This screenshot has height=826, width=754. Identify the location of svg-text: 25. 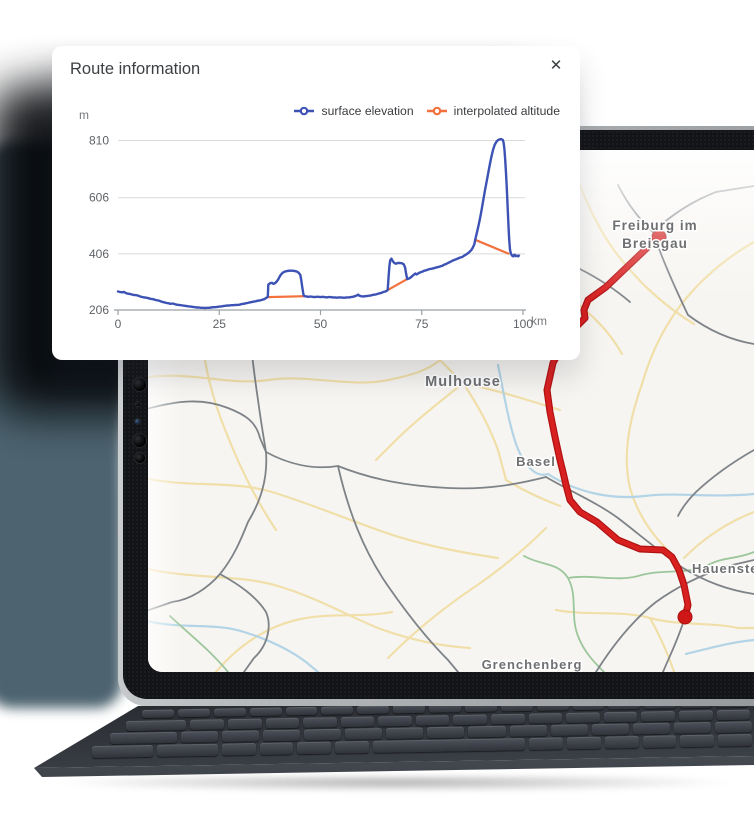
(220, 324).